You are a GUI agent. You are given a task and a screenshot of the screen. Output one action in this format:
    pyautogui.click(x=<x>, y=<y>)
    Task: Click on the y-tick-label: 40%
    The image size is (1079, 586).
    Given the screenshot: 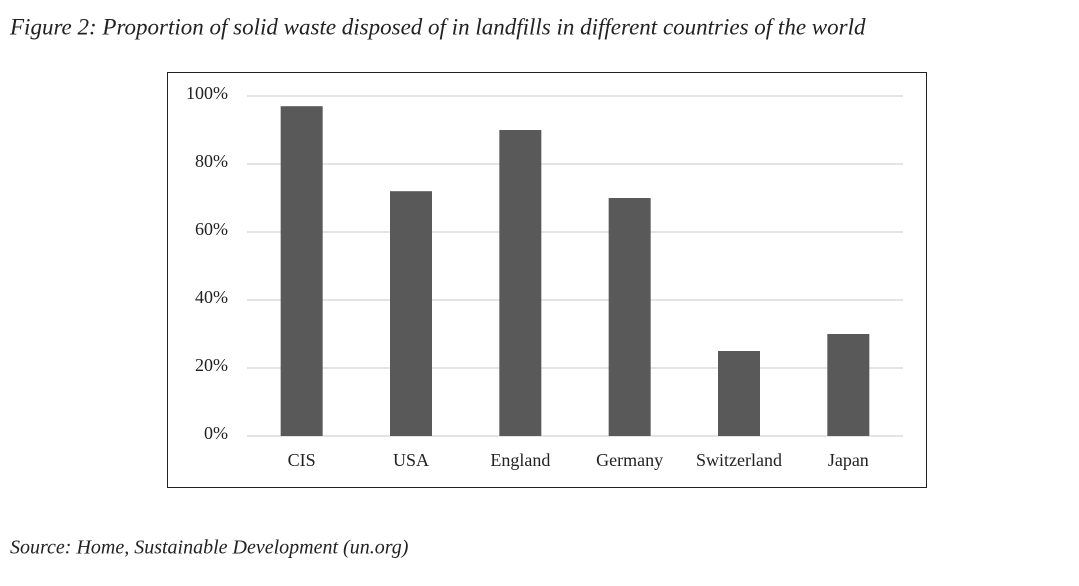 What is the action you would take?
    pyautogui.click(x=211, y=297)
    